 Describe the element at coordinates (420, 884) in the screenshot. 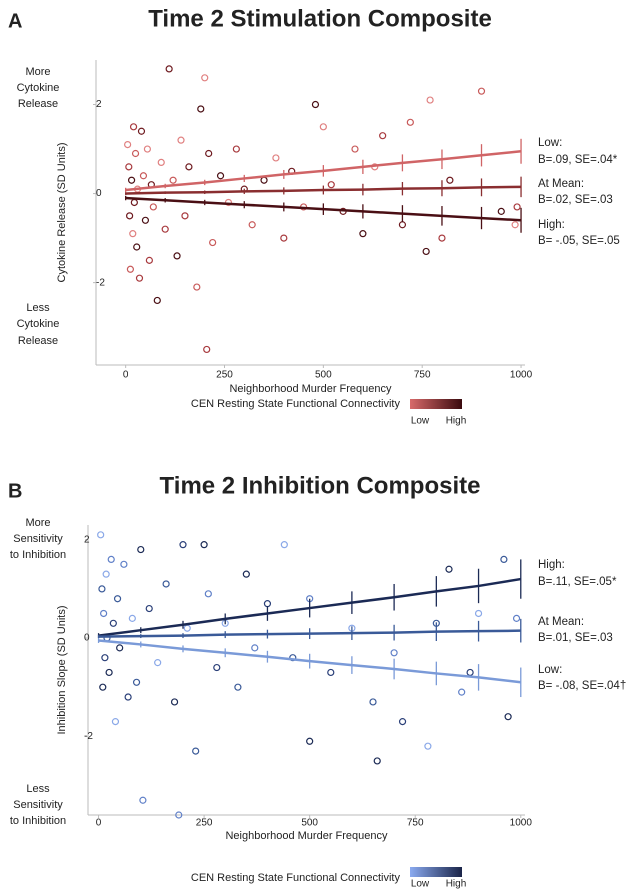

I see `legend-low: Low` at that location.